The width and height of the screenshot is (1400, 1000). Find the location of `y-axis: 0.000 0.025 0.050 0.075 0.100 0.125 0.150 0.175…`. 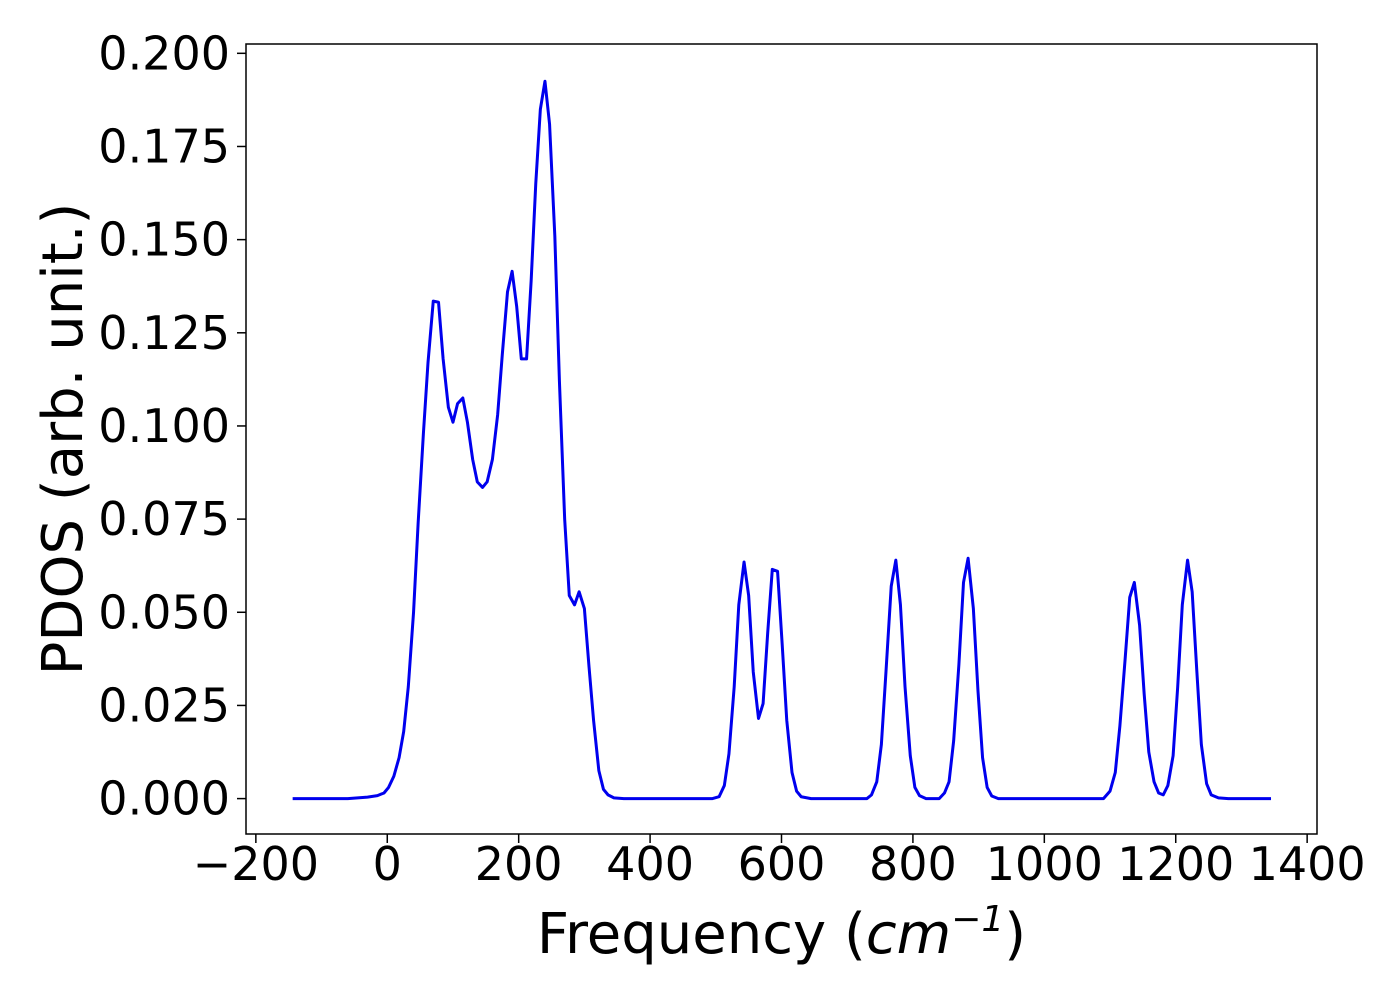

y-axis: 0.000 0.025 0.050 0.075 0.100 0.125 0.150 0.175… is located at coordinates (172, 426).